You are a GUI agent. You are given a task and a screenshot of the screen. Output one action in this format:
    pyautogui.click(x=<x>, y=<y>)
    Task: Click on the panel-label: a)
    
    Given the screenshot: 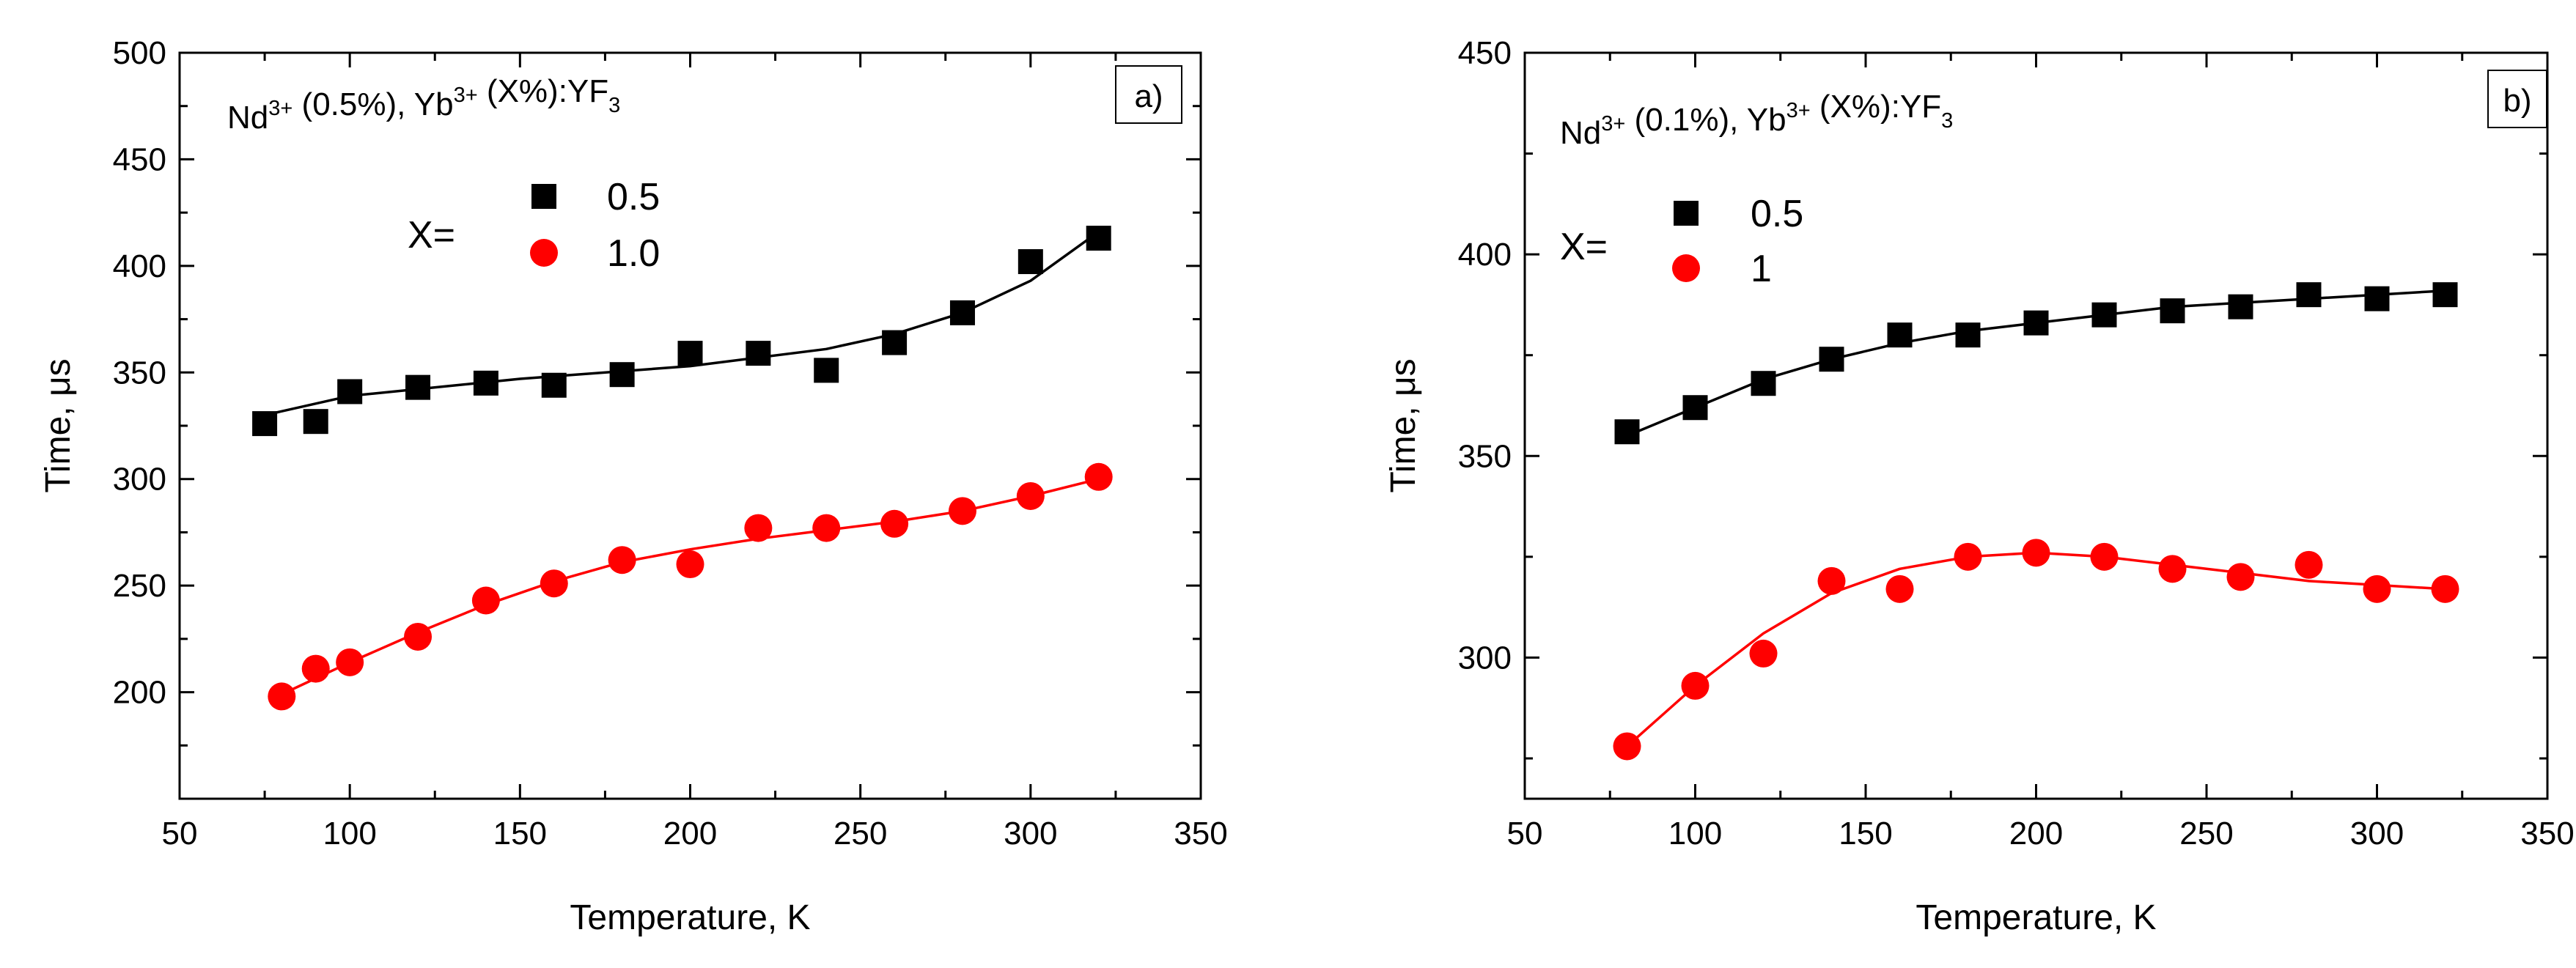 What is the action you would take?
    pyautogui.click(x=1148, y=96)
    